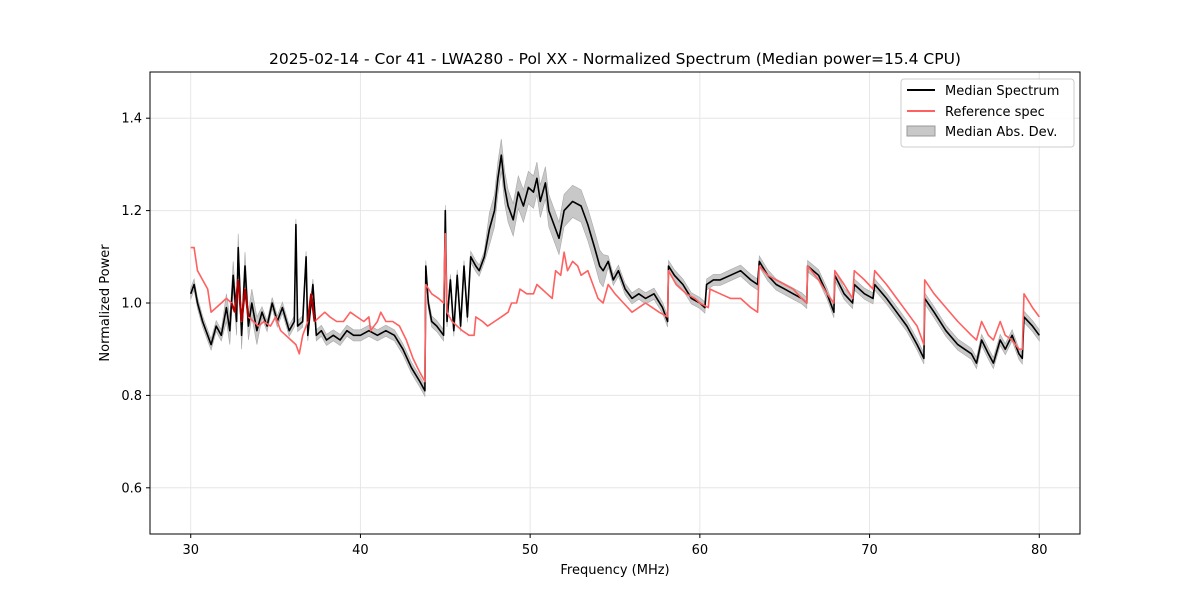  I want to click on y-tick-label: 1.0, so click(131, 304).